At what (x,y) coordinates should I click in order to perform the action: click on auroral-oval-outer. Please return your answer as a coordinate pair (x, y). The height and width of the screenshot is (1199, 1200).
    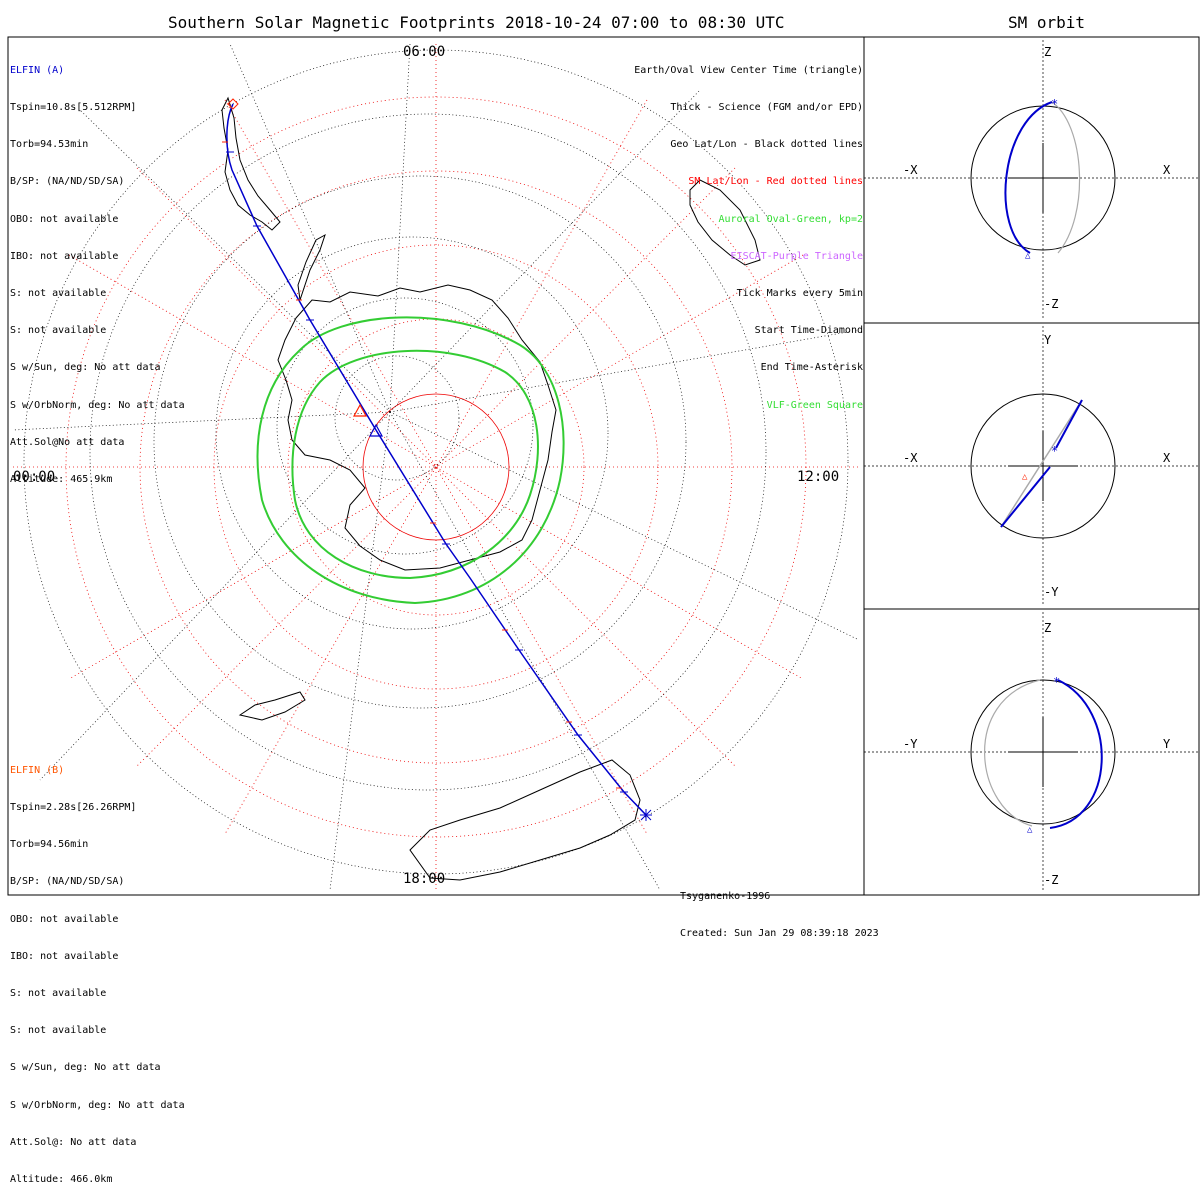
    Looking at the image, I should click on (410, 460).